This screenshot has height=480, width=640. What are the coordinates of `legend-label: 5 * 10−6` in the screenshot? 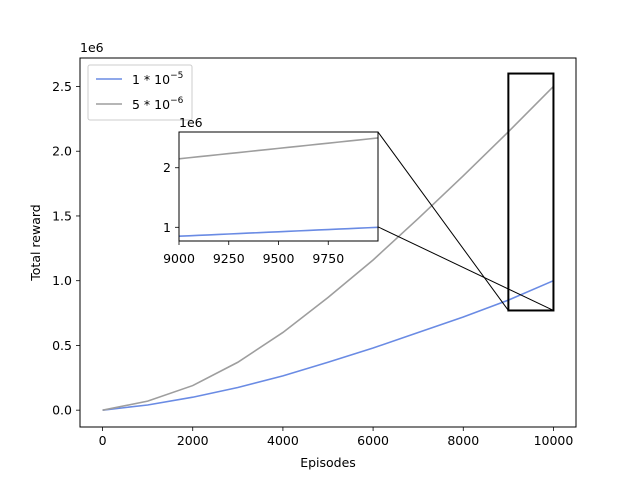 It's located at (158, 104).